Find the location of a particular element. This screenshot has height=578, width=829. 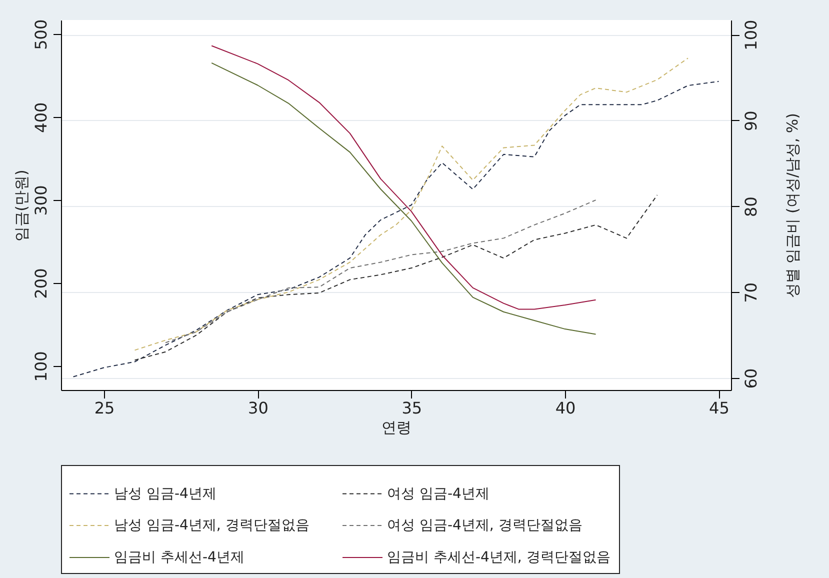

y-tick-label: 400 is located at coordinates (41, 117).